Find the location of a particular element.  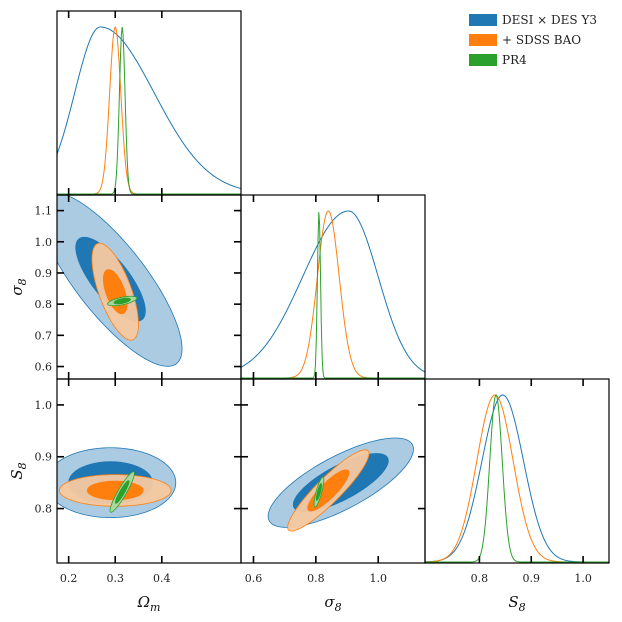

marginal-curve-Om-1f77b4 is located at coordinates (149, 108).